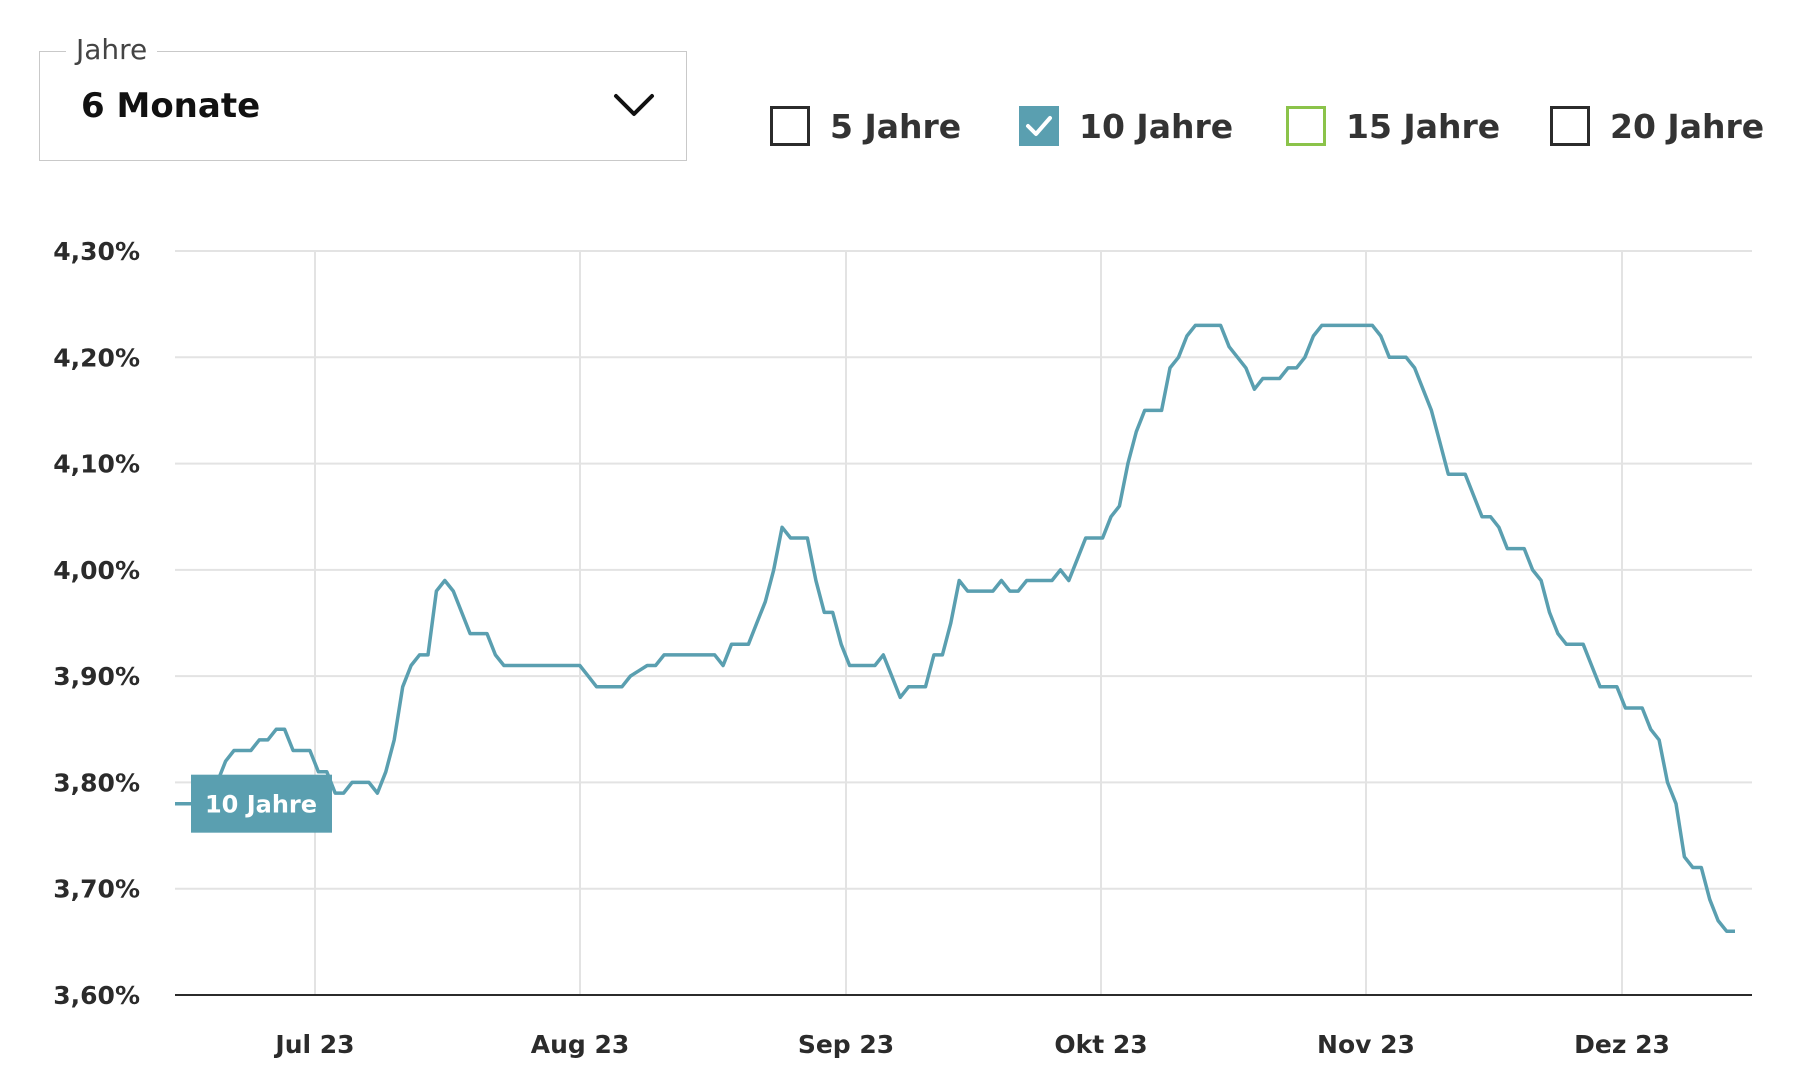  Describe the element at coordinates (96, 676) in the screenshot. I see `y-tick-label: 3,90%` at that location.